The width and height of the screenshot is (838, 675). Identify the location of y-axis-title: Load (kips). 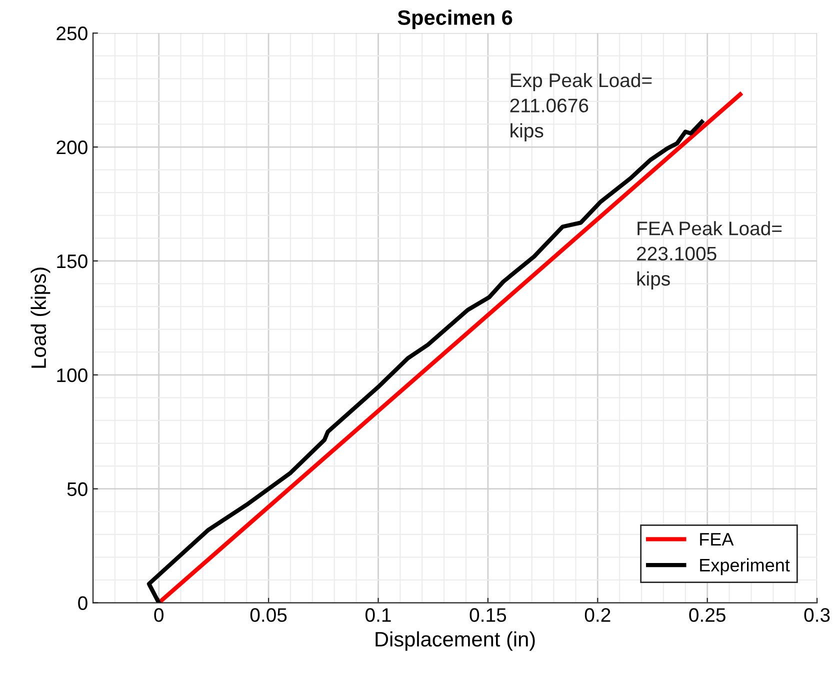
(40, 318).